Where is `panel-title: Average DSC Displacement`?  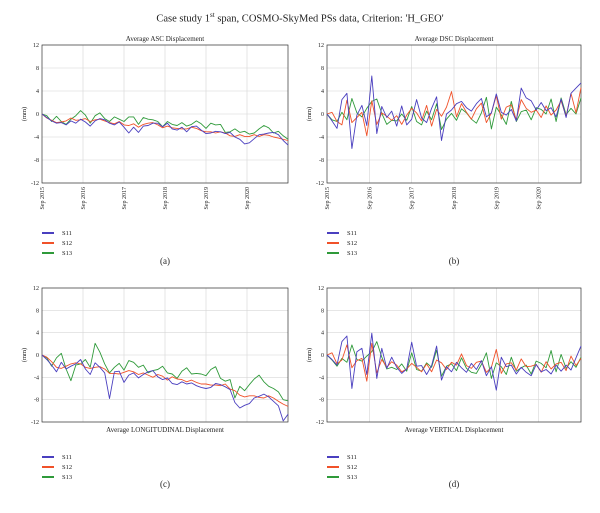
panel-title: Average DSC Displacement is located at coordinates (454, 39).